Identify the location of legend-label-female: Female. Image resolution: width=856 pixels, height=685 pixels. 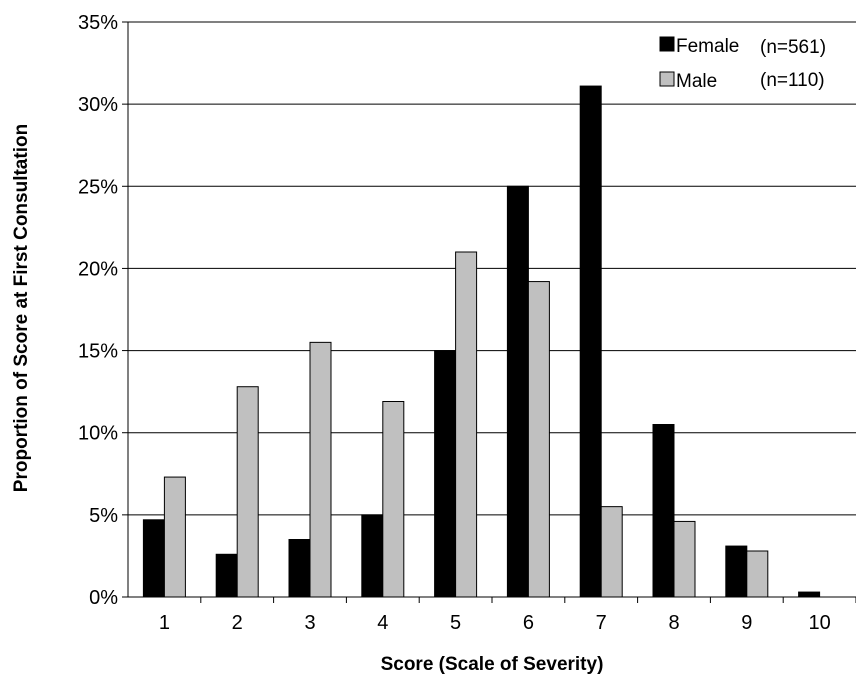
(707, 46).